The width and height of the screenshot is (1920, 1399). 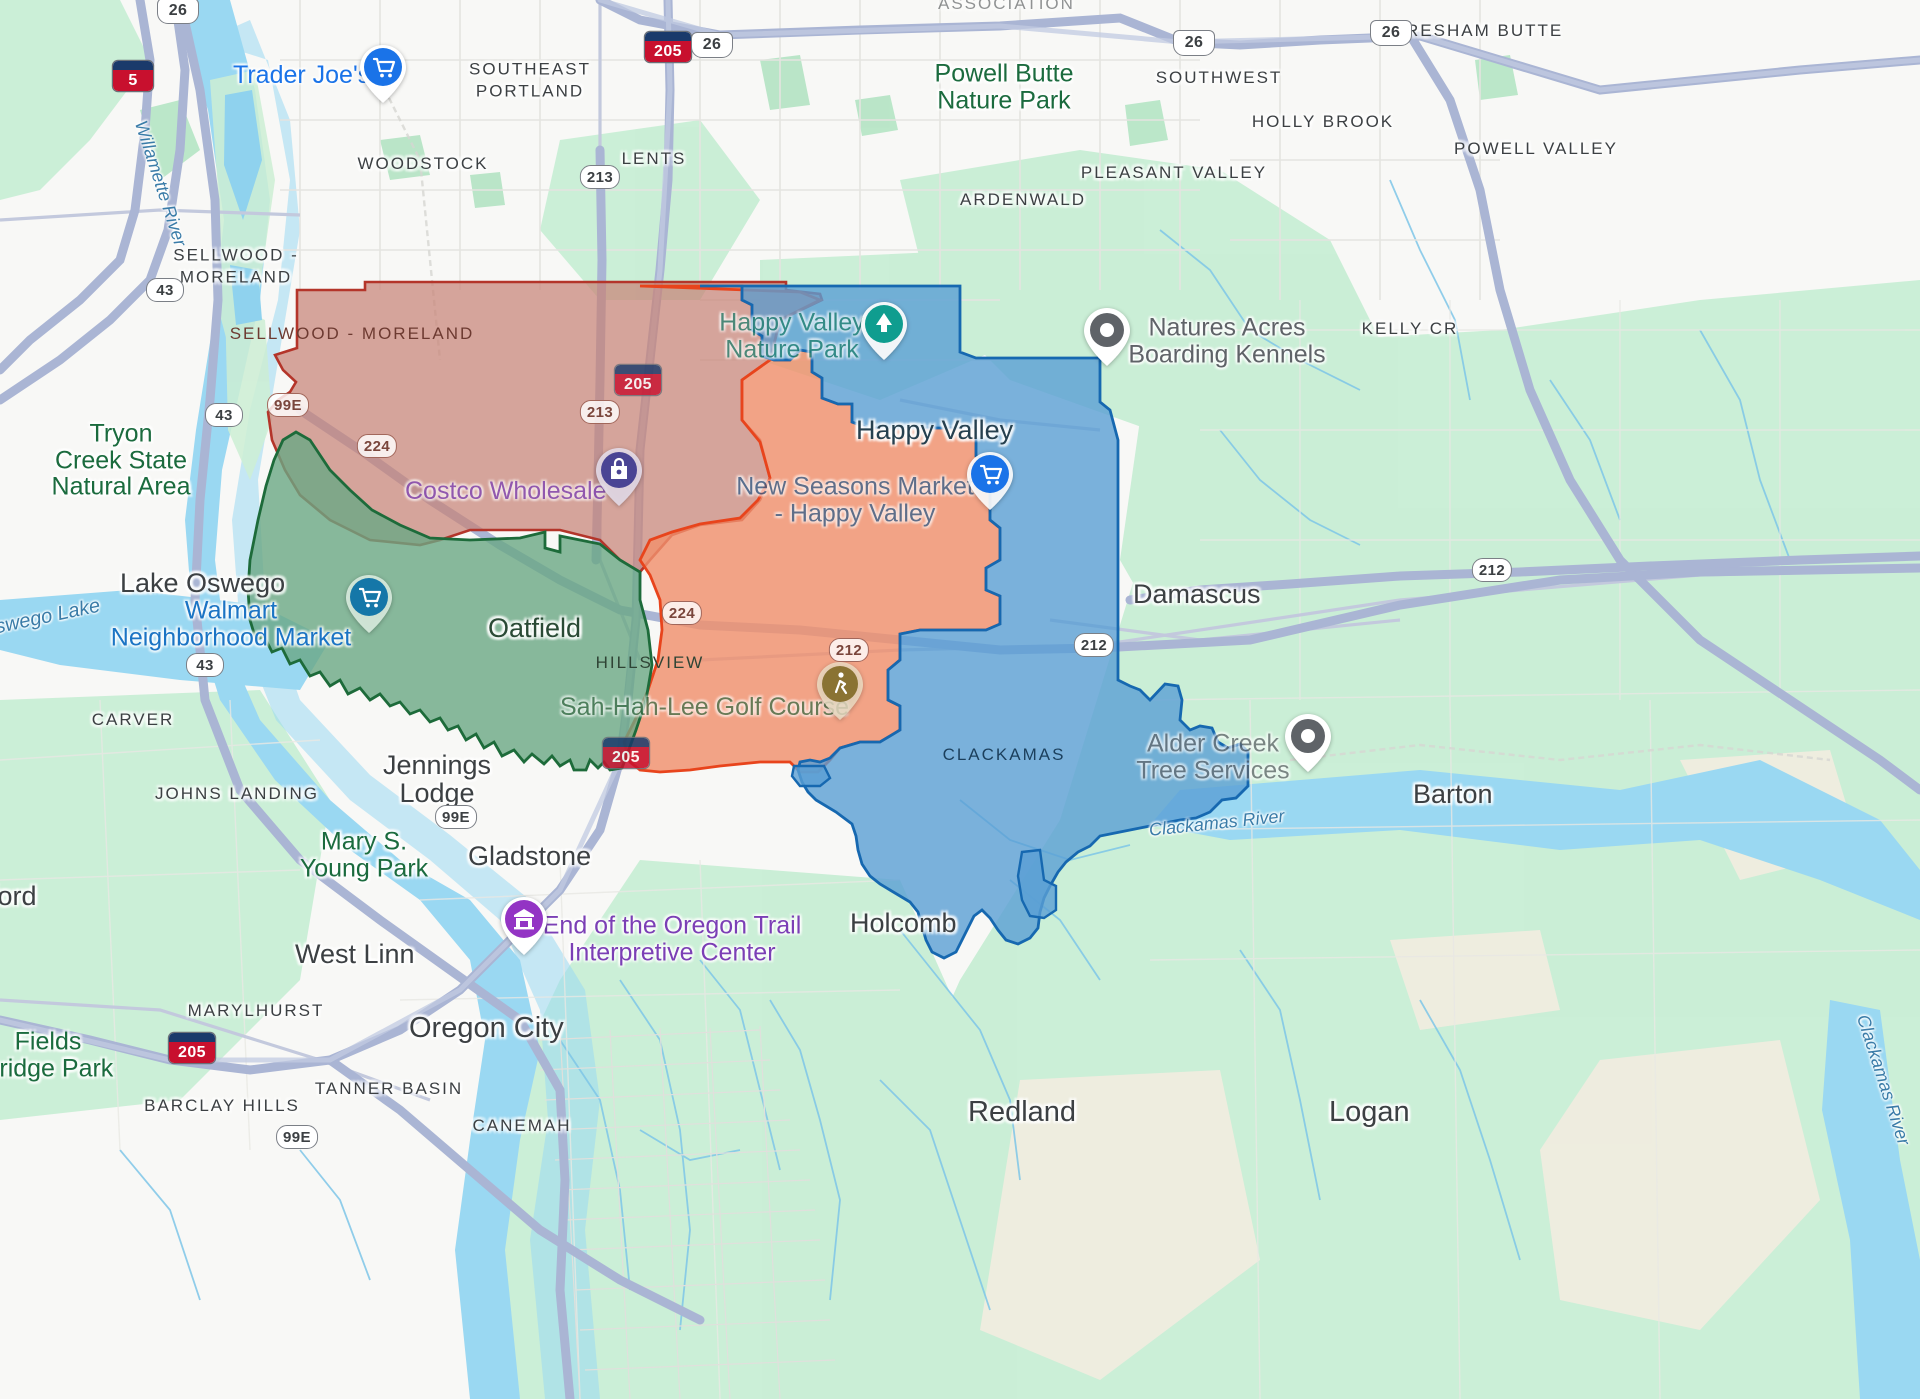 I want to click on pin-trader-joes, so click(x=383, y=74).